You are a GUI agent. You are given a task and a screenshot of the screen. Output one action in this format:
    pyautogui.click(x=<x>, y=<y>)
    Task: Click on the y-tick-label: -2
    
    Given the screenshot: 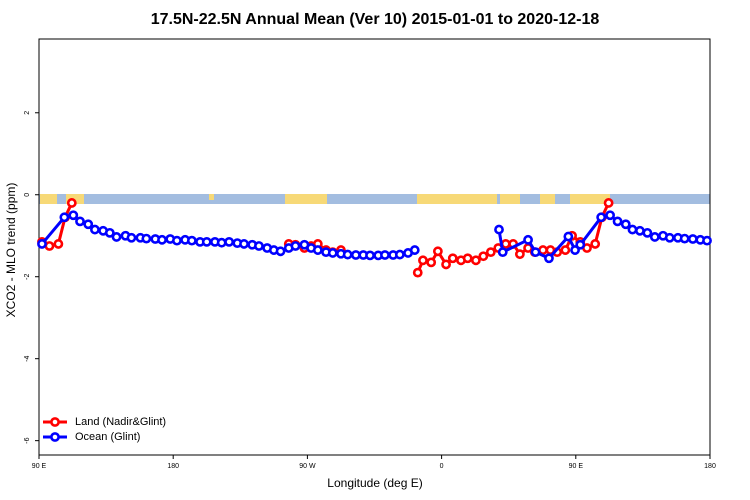 What is the action you would take?
    pyautogui.click(x=27, y=277)
    